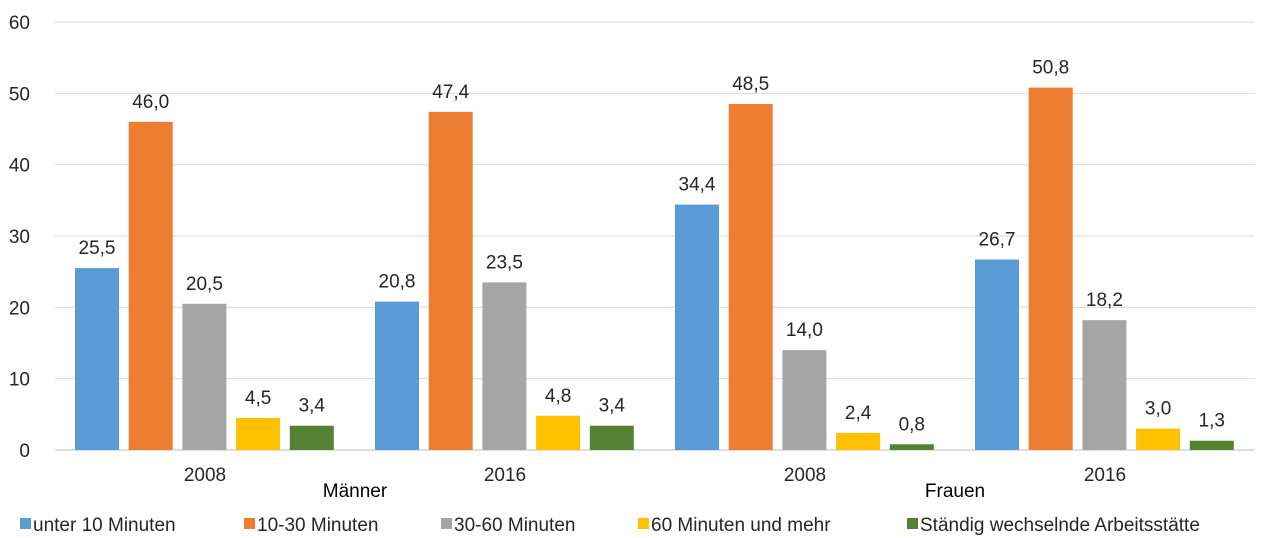 This screenshot has height=538, width=1269. Describe the element at coordinates (654, 491) in the screenshot. I see `group-labels: Männer Frauen` at that location.